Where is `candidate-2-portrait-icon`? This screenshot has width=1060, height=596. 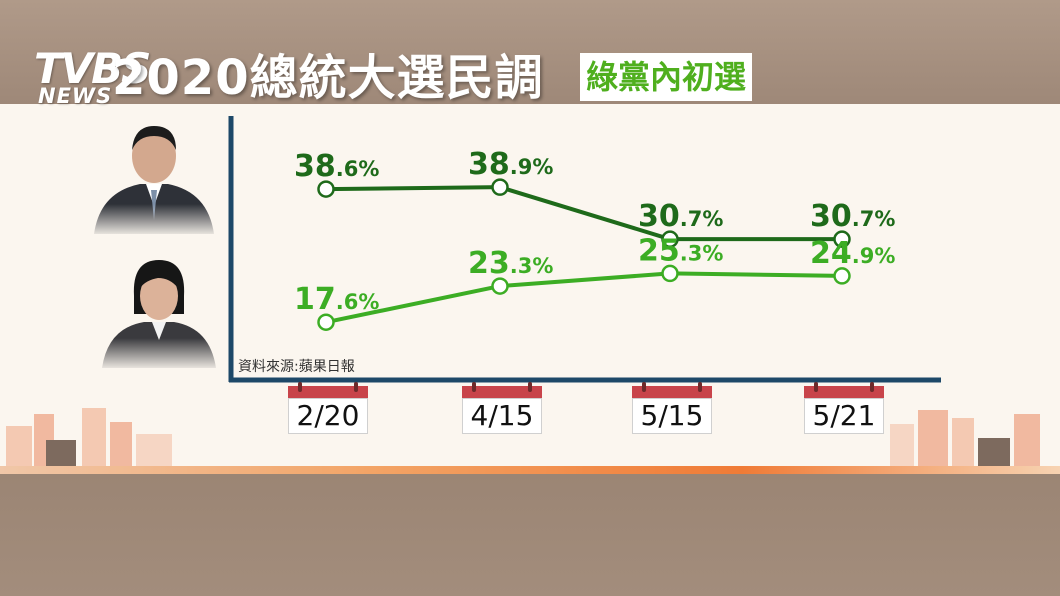 candidate-2-portrait-icon is located at coordinates (159, 314).